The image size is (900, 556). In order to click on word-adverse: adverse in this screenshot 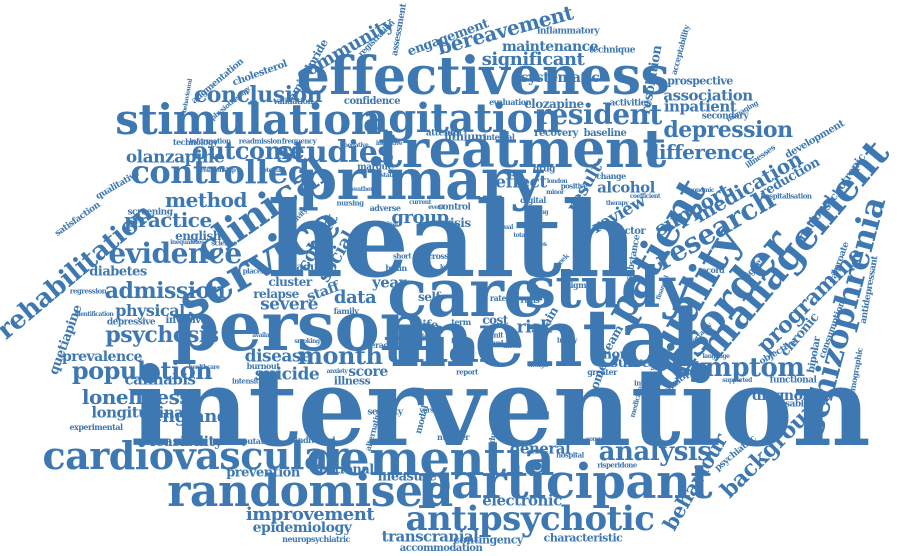, I will do `click(385, 208)`.